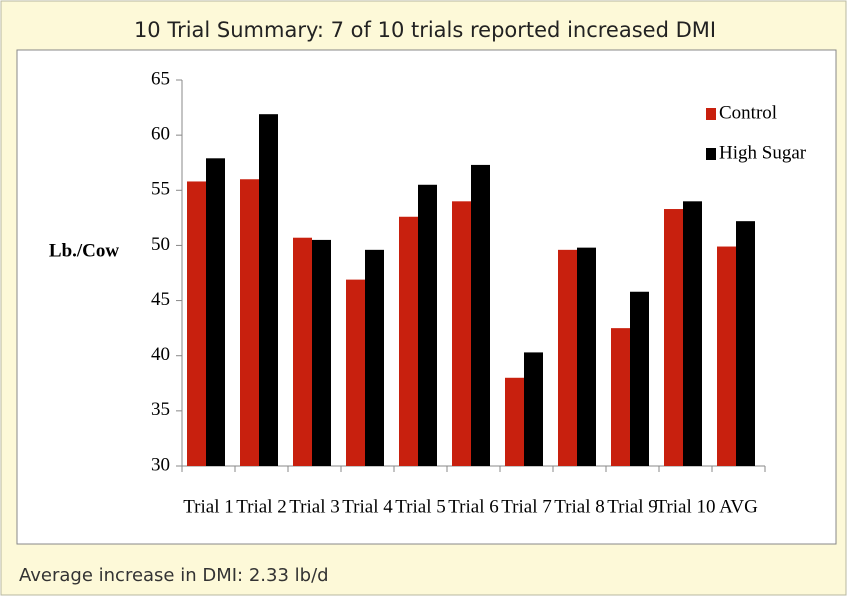 Image resolution: width=847 pixels, height=596 pixels. I want to click on y-axis-label: Lb./Cow, so click(84, 250).